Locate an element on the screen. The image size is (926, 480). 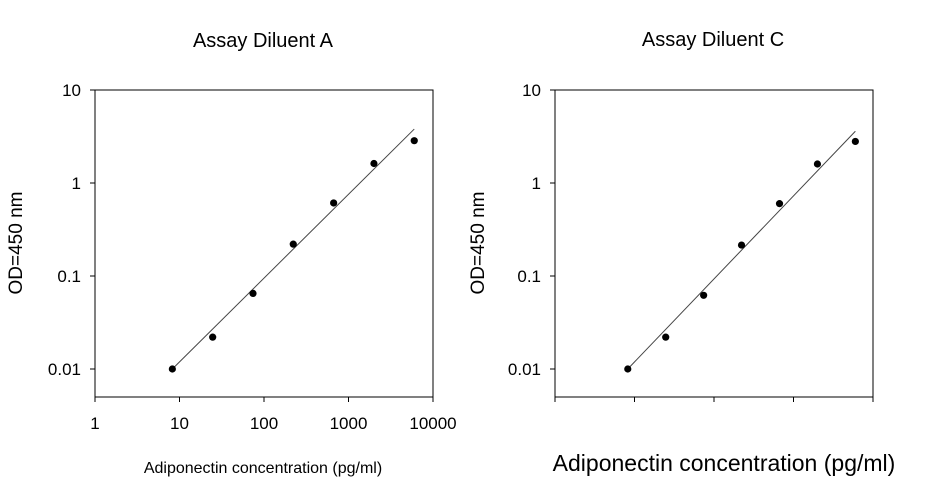
chart-a-x-tick-label: 100 is located at coordinates (264, 423).